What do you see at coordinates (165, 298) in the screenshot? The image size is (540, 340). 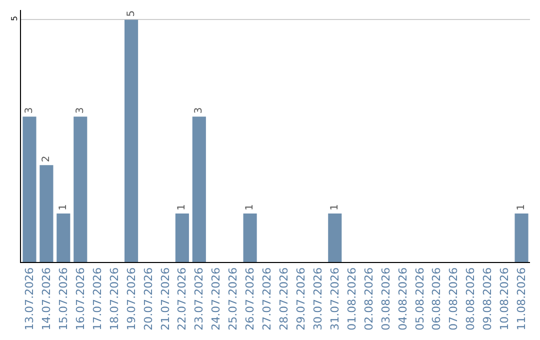 I see `x-tick-label: 21.07.2026` at bounding box center [165, 298].